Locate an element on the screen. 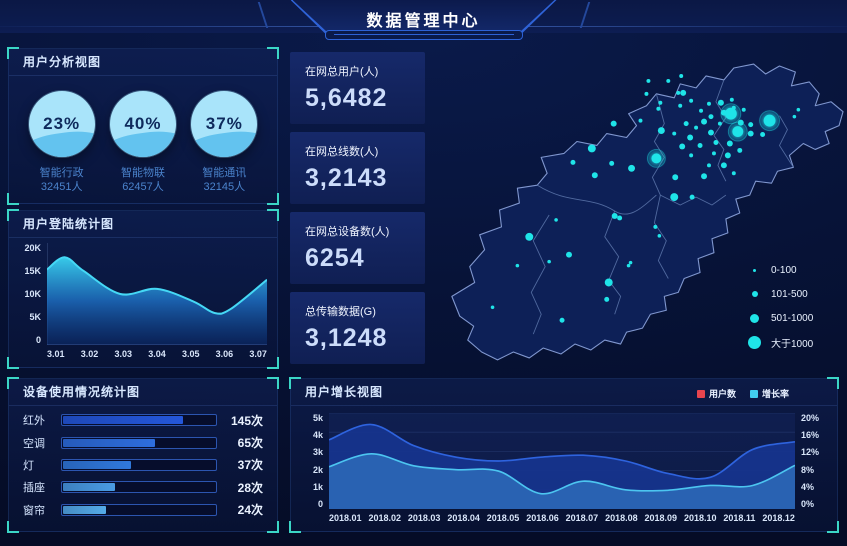  device-bar-row: 插座 28次 is located at coordinates (143, 487).